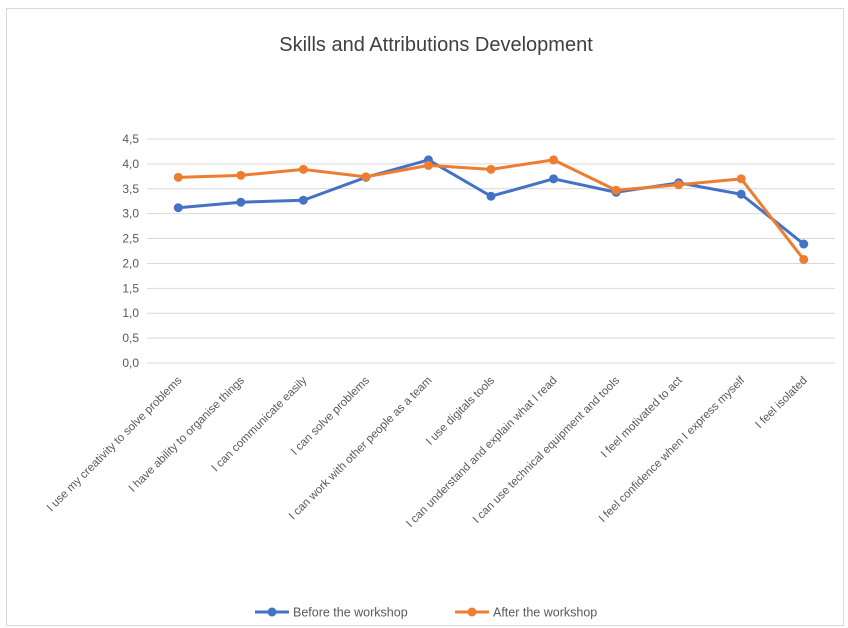 This screenshot has width=848, height=628. I want to click on y-tick-label: 0,5, so click(130, 338).